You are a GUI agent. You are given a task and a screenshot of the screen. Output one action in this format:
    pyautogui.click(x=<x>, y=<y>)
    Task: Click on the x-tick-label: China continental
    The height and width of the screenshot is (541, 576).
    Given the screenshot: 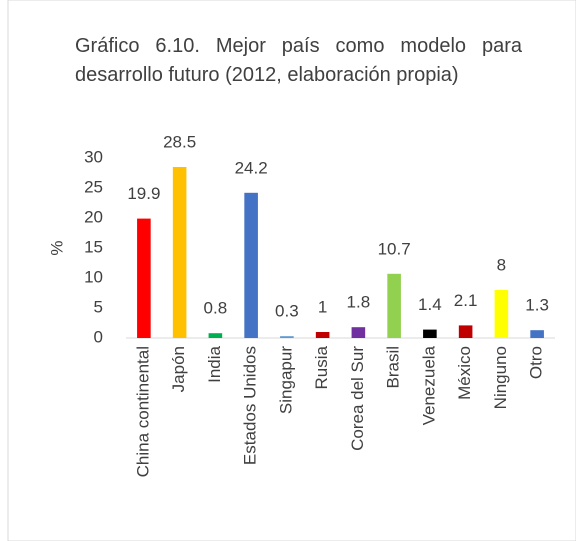 What is the action you would take?
    pyautogui.click(x=142, y=411)
    